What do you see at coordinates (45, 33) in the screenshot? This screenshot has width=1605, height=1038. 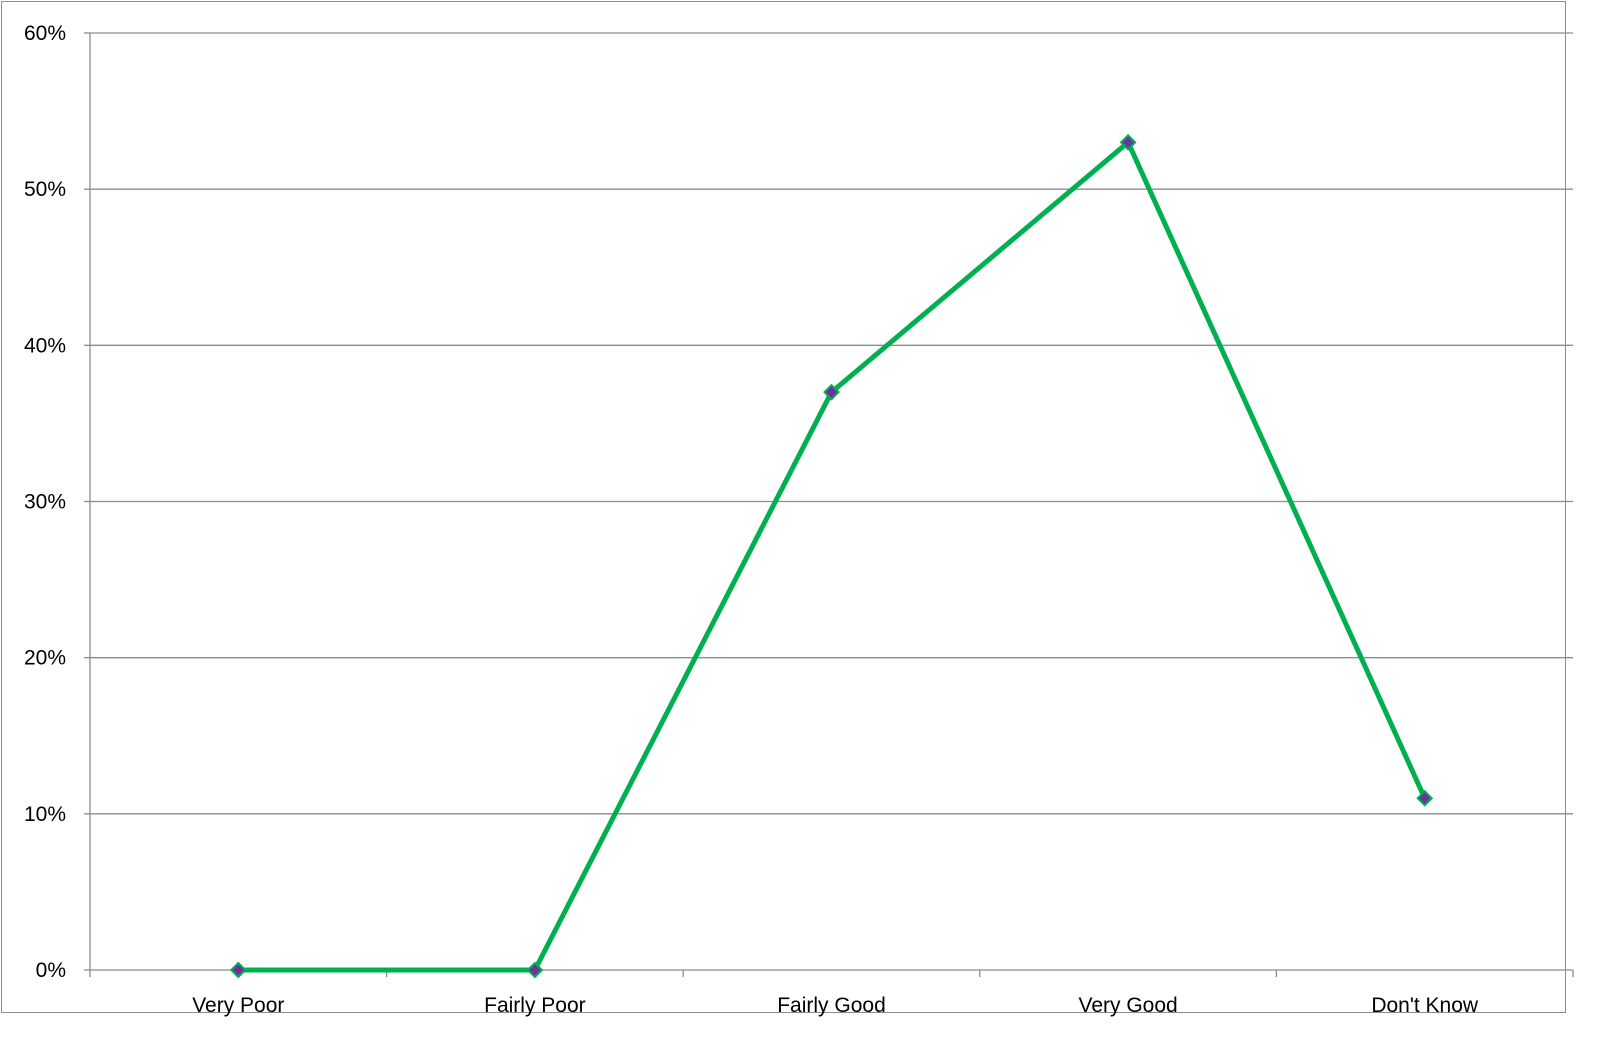 I see `y-axis-tick-label: 60%` at bounding box center [45, 33].